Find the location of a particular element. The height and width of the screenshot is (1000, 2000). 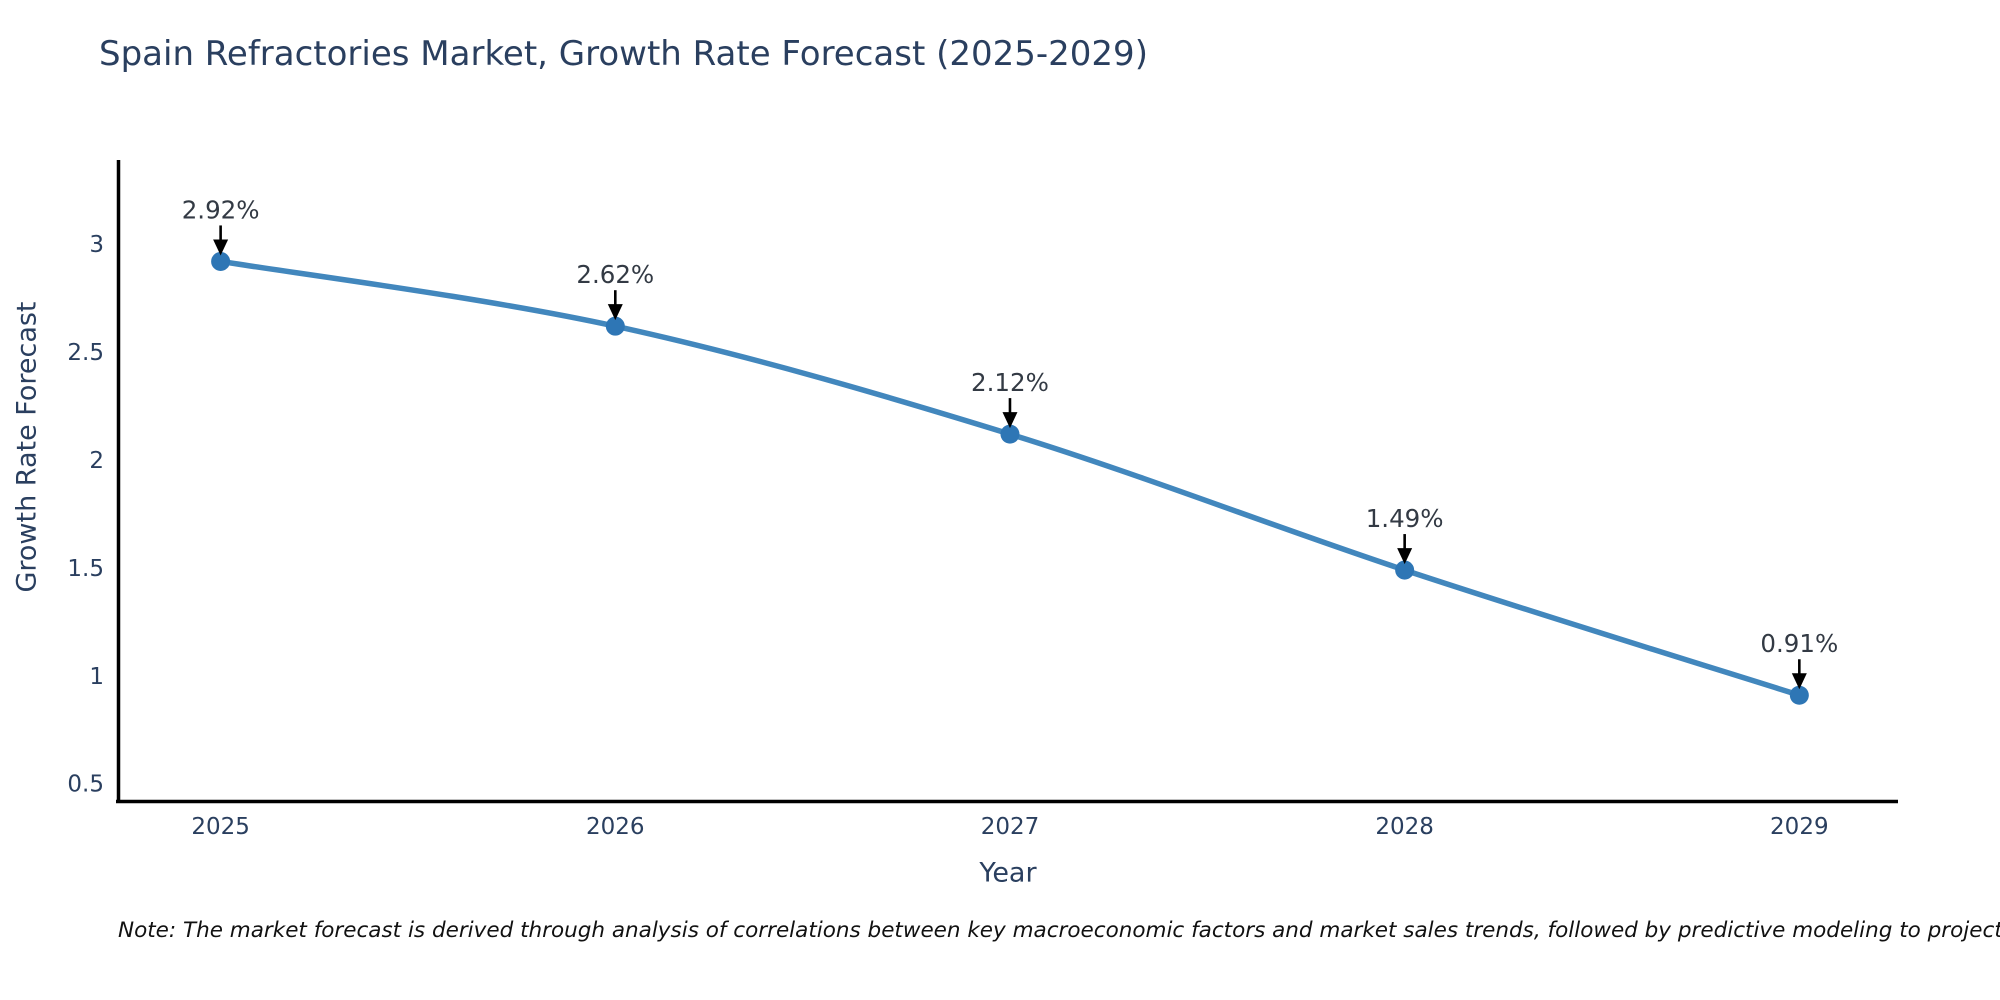

x-tick-label: 2027 is located at coordinates (1010, 827).